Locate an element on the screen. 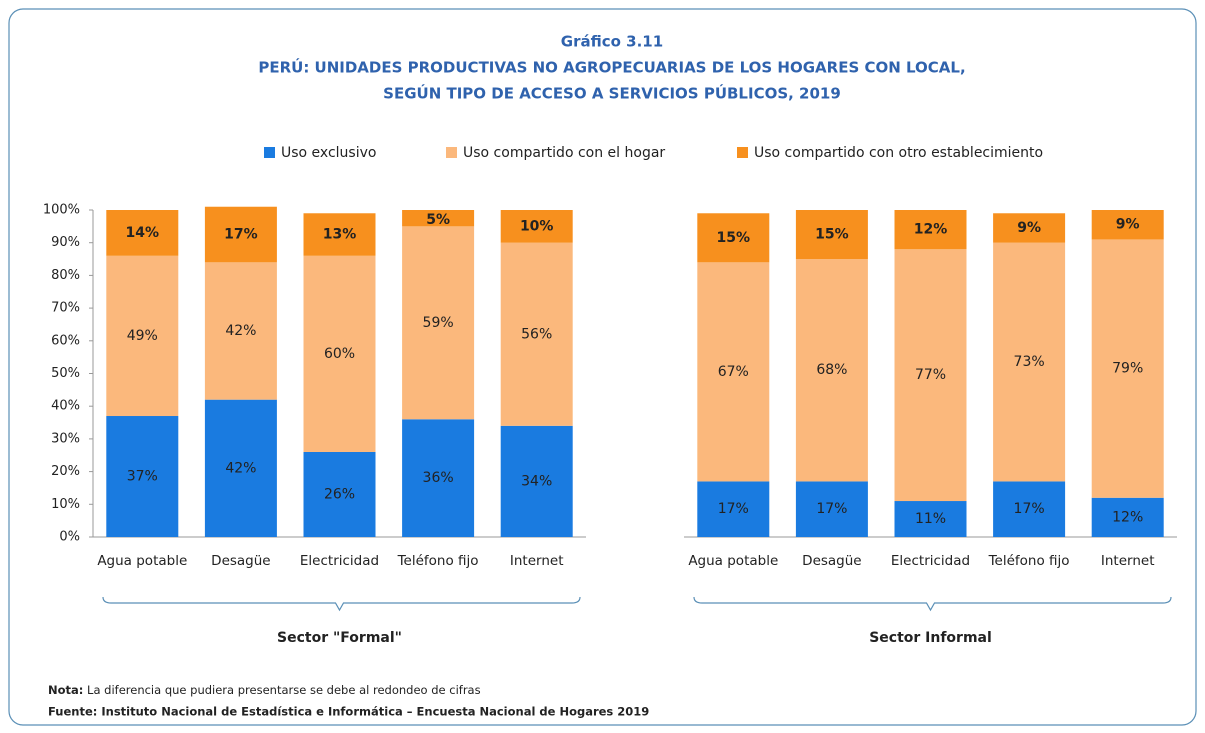 This screenshot has width=1205, height=733. data-label: 11% is located at coordinates (930, 519).